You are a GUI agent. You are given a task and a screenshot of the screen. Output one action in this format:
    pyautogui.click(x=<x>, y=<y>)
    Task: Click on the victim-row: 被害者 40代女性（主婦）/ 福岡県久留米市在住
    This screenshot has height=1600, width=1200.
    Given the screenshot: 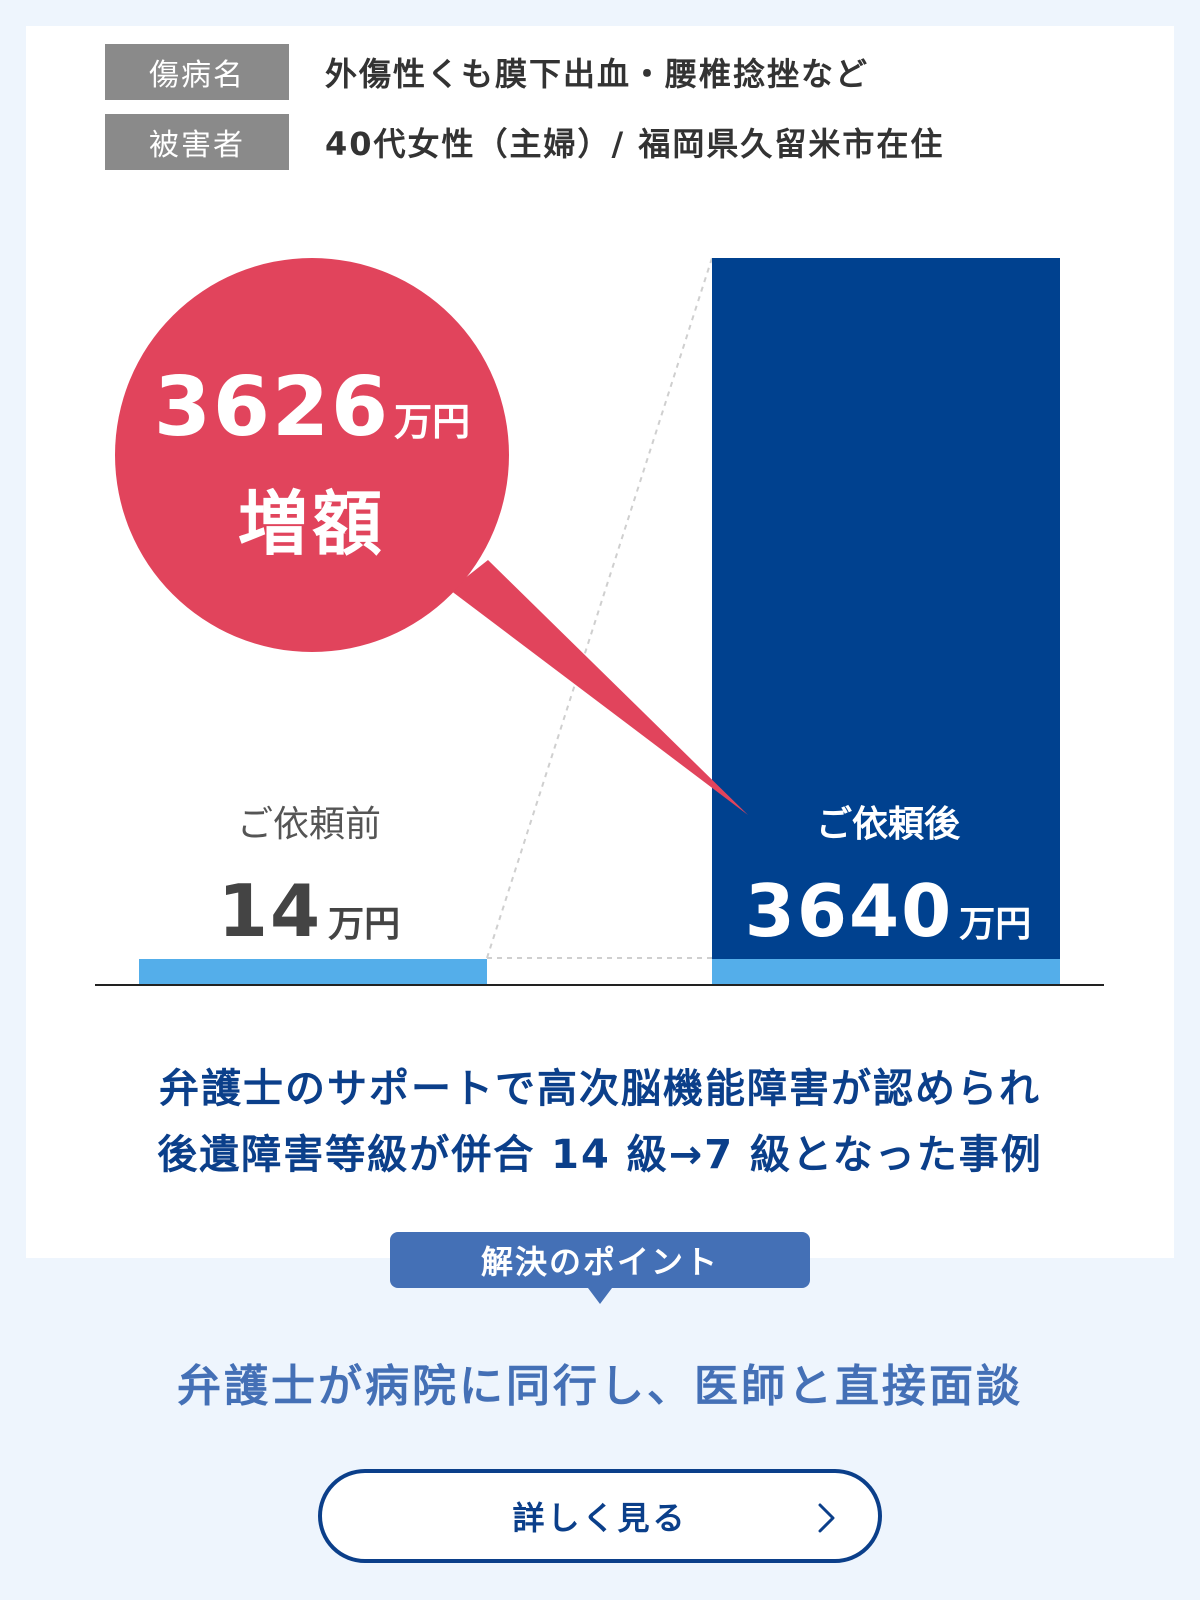 What is the action you would take?
    pyautogui.click(x=524, y=142)
    